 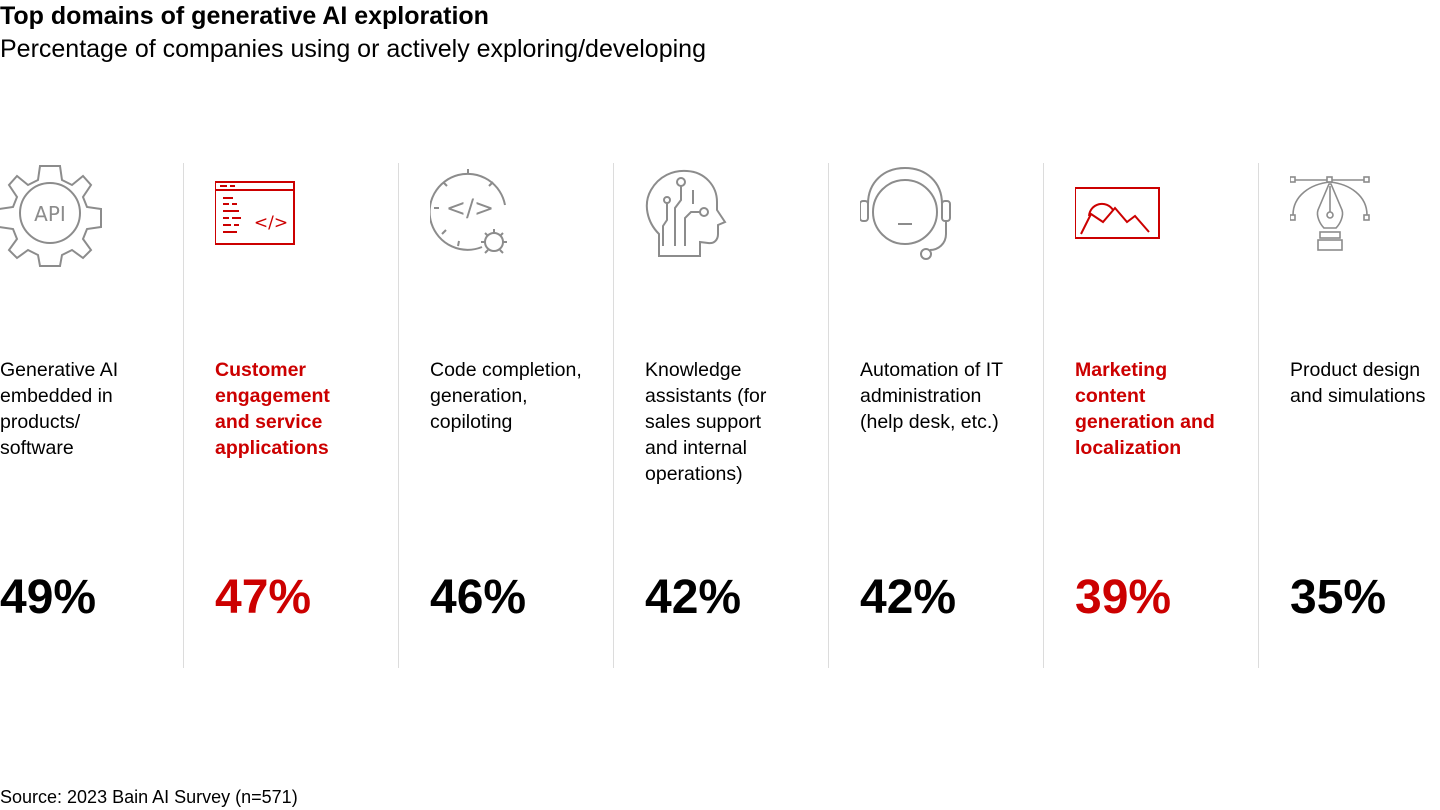 I want to click on code-window-icon: </>, so click(x=270, y=215).